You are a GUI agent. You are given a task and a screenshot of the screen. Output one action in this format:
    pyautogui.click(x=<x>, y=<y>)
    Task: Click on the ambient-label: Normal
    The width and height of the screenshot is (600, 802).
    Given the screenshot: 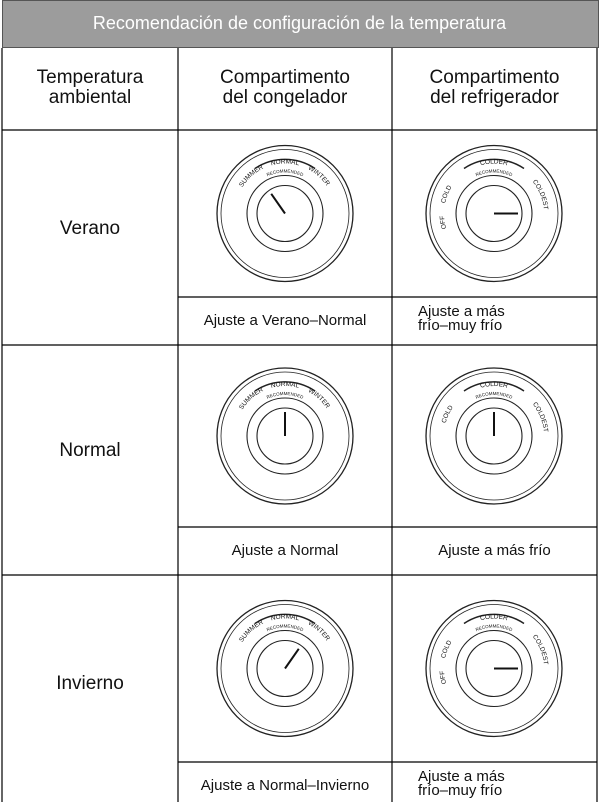 What is the action you would take?
    pyautogui.click(x=90, y=450)
    